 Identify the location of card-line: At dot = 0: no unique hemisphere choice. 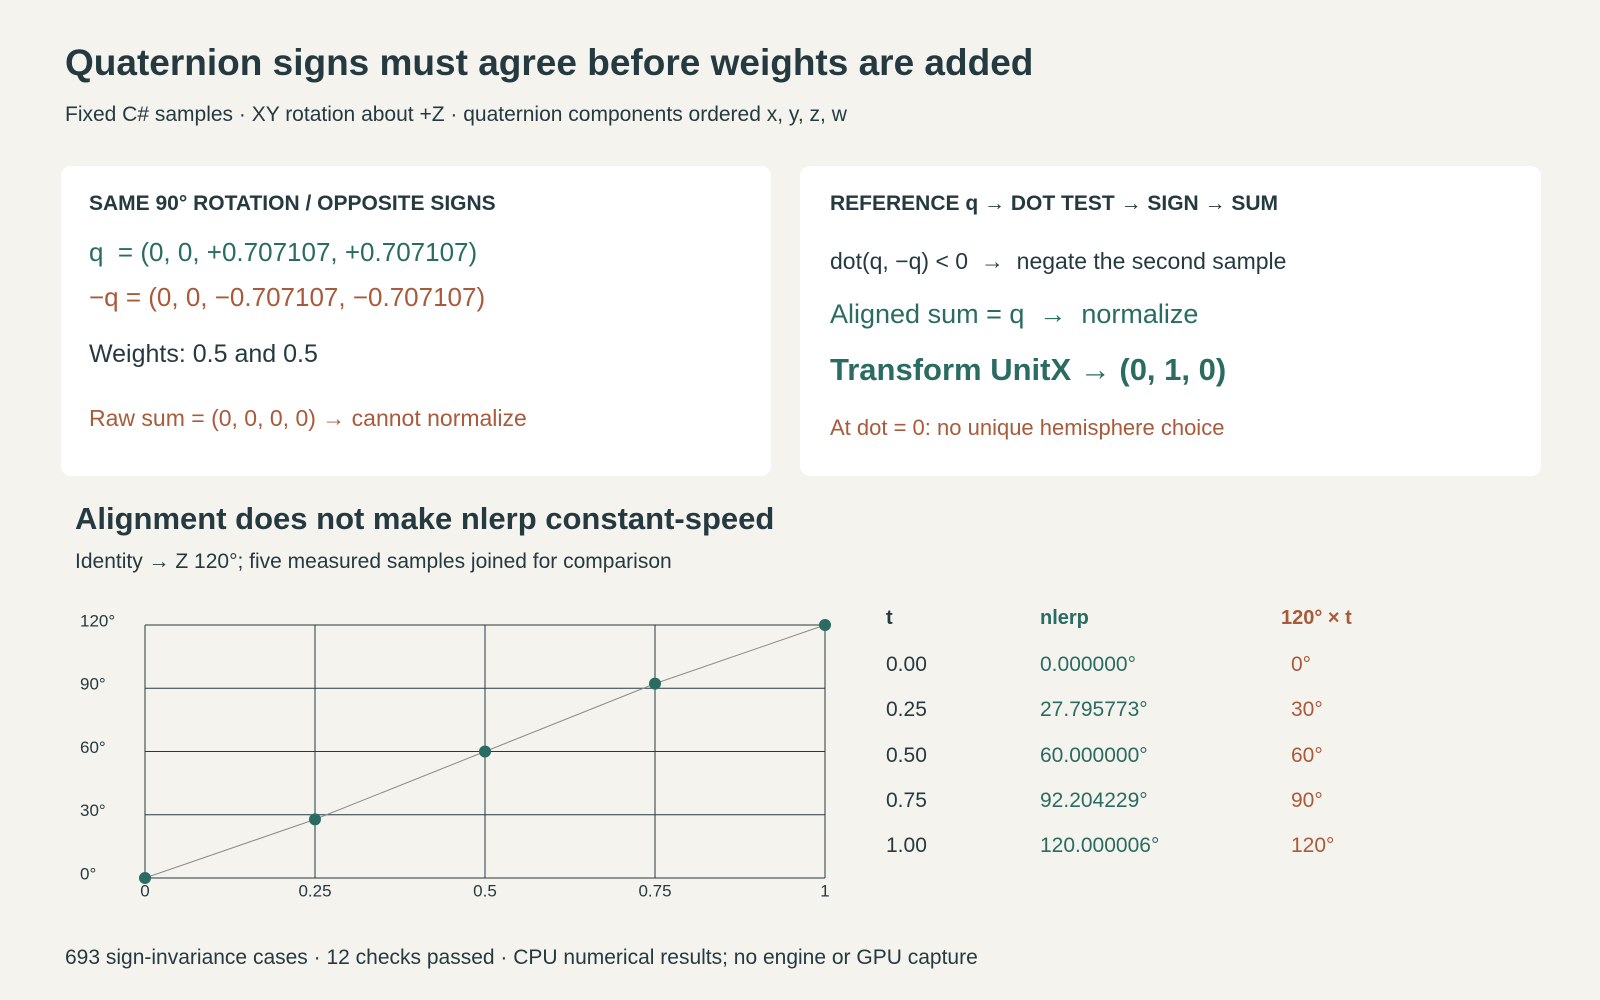
(1027, 427).